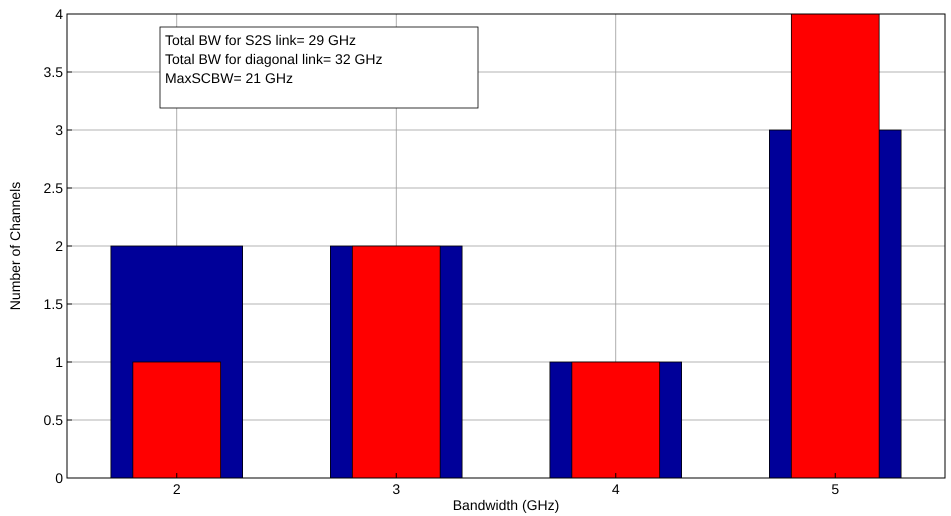 This screenshot has height=516, width=951. I want to click on y-tick-label: 2.5, so click(54, 188).